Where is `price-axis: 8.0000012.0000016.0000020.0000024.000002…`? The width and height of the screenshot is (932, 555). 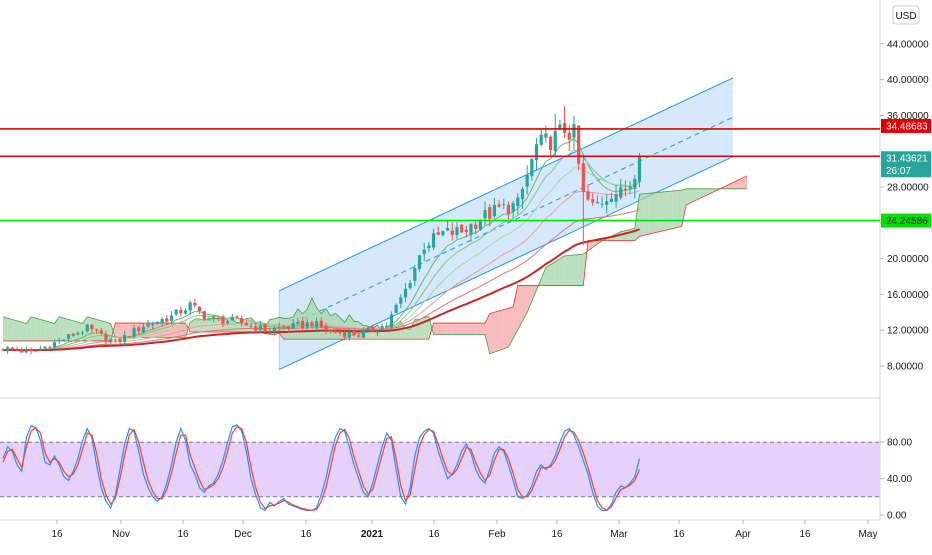 price-axis: 8.0000012.0000016.0000020.0000024.000002… is located at coordinates (905, 206).